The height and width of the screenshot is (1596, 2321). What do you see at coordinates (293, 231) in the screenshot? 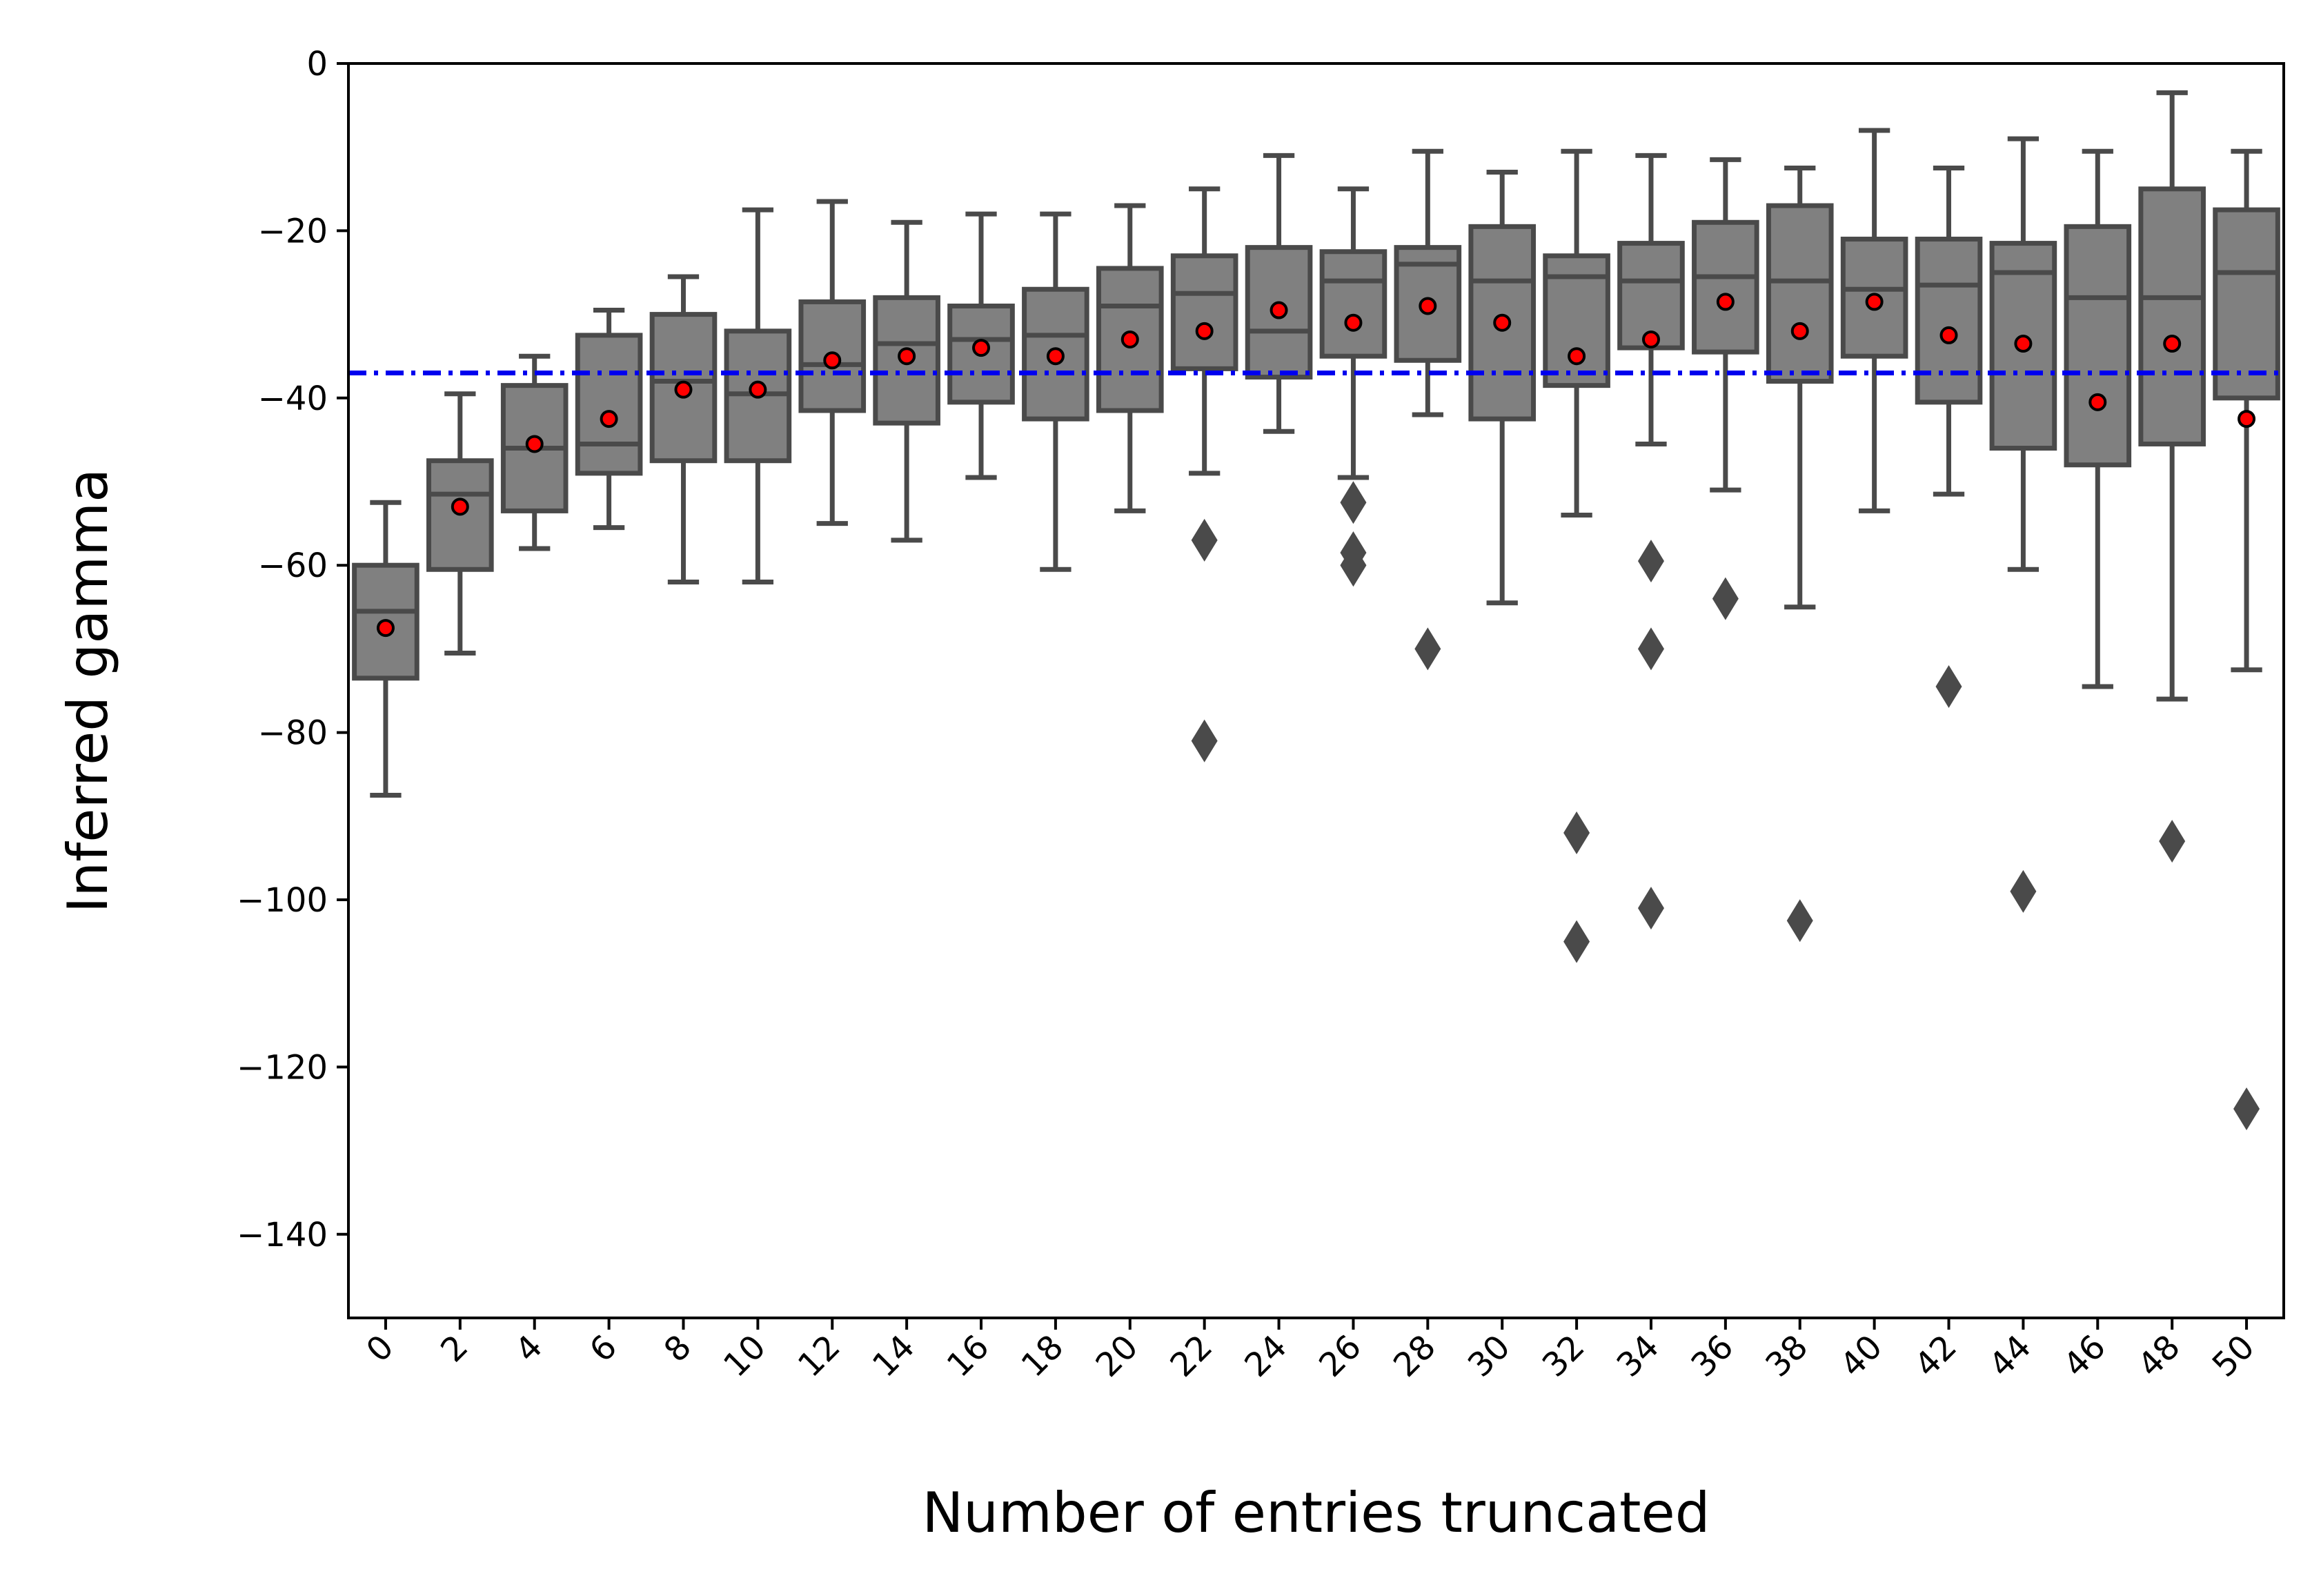
I see `y-tick-label: −20` at bounding box center [293, 231].